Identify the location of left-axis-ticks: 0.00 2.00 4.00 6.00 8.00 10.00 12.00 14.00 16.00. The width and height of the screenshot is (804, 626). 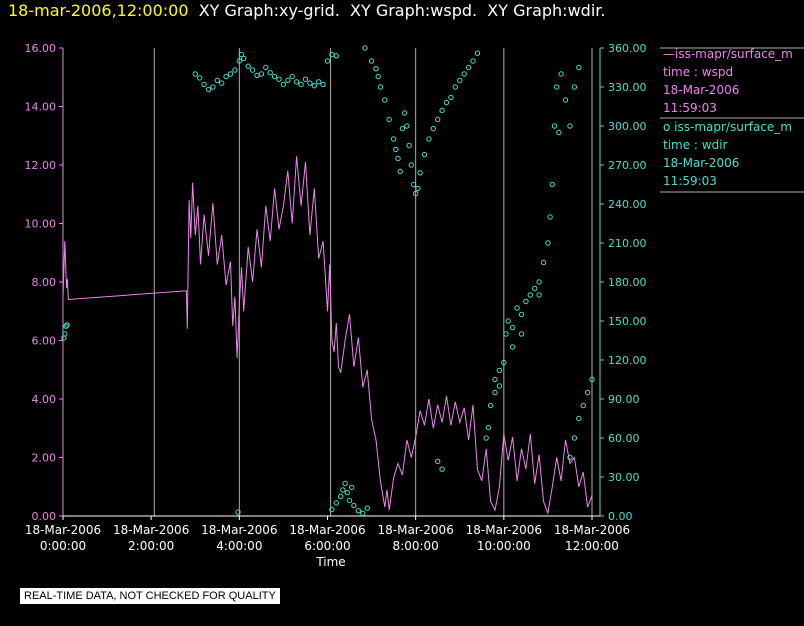
(44, 282).